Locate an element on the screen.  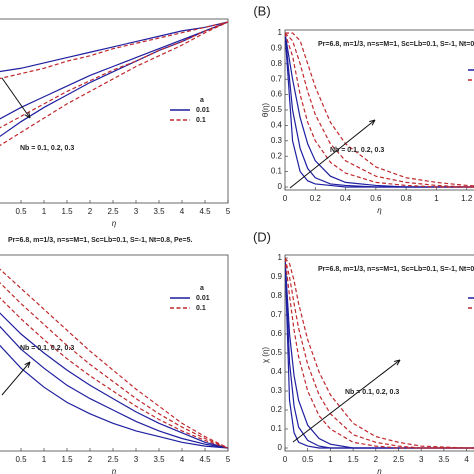
y-tick-label: 1 is located at coordinates (280, 257).